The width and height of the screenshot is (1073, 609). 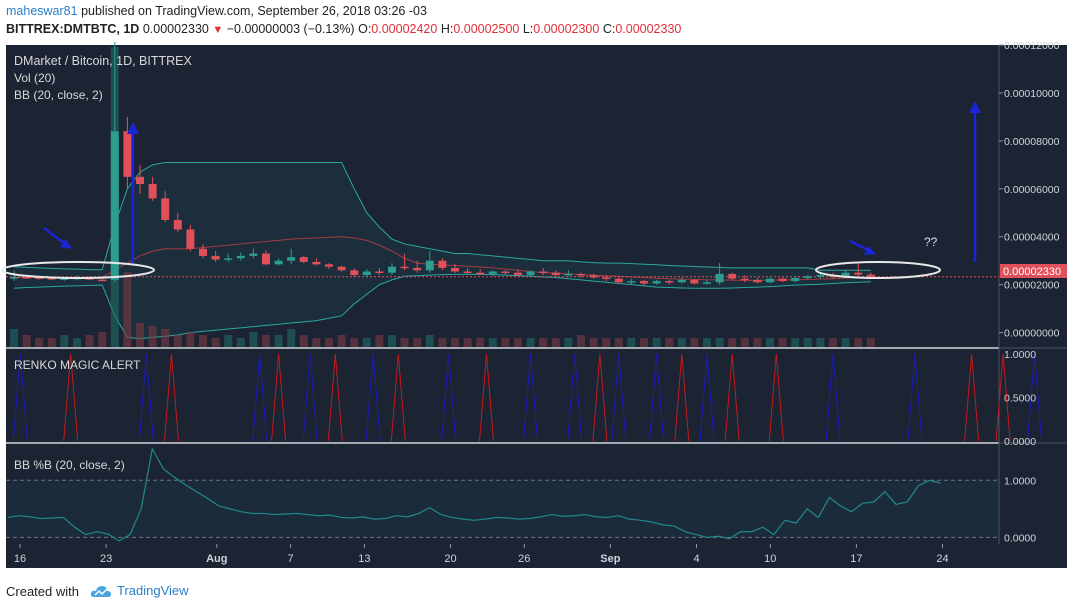 I want to click on bb-legend: BB (20, close, 2), so click(x=58, y=95).